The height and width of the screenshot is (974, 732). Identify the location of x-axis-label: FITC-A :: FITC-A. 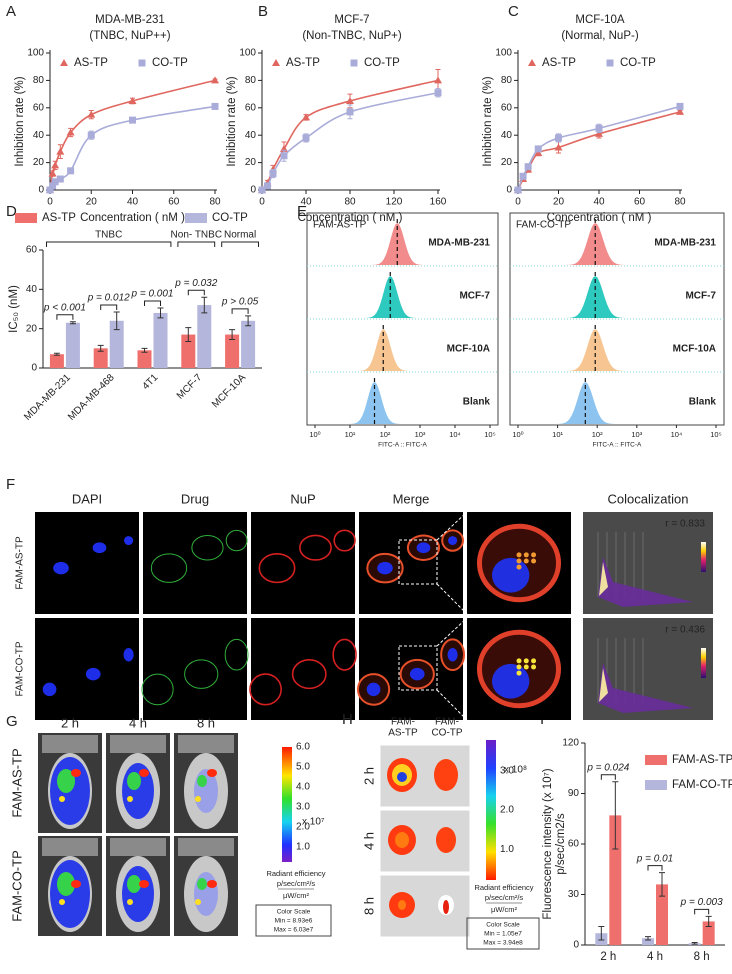
(617, 445).